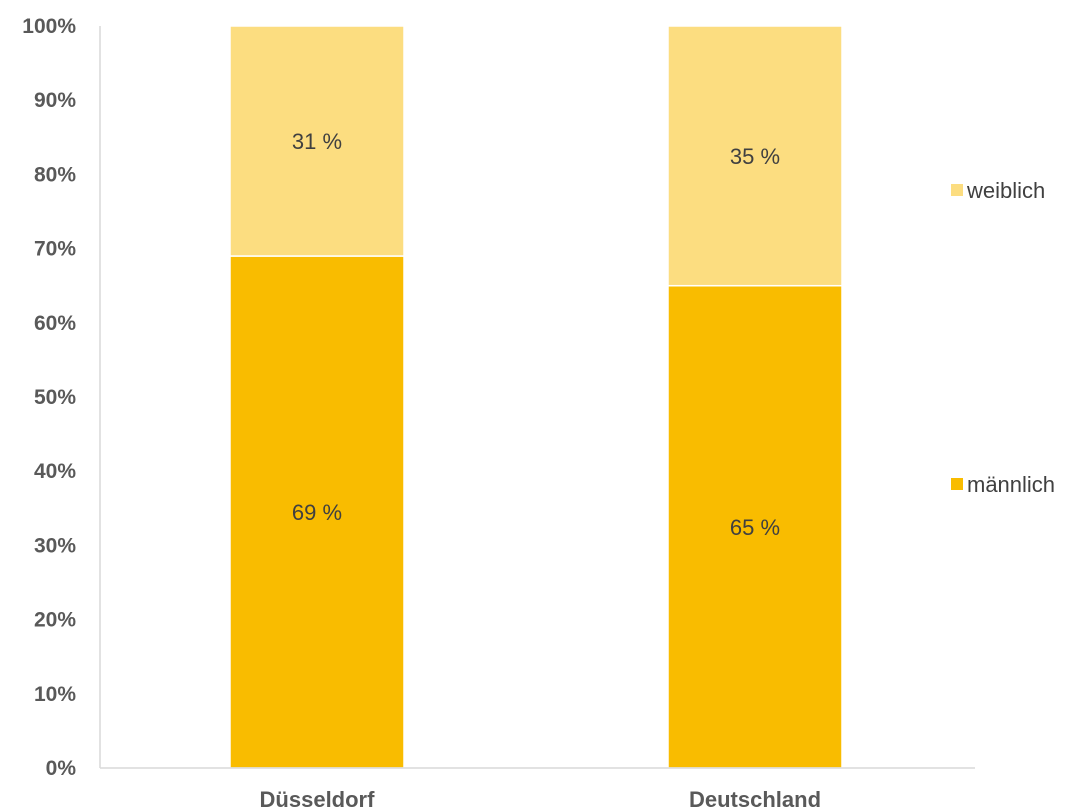 The width and height of the screenshot is (1080, 812). What do you see at coordinates (318, 799) in the screenshot?
I see `x-category-label: Düsseldorf` at bounding box center [318, 799].